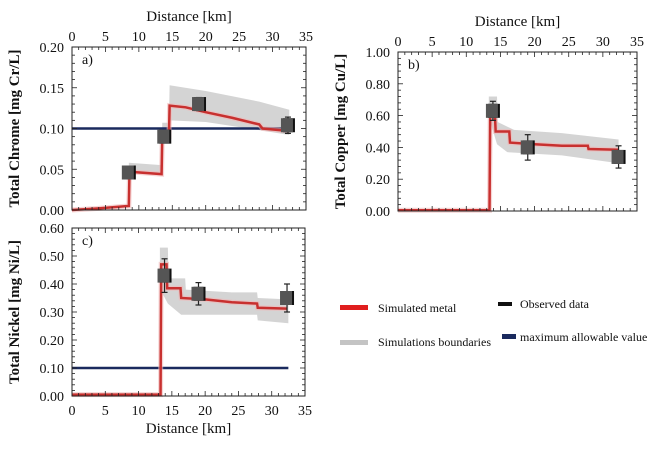  Describe the element at coordinates (52, 313) in the screenshot. I see `y-tick-label: 0.30` at that location.